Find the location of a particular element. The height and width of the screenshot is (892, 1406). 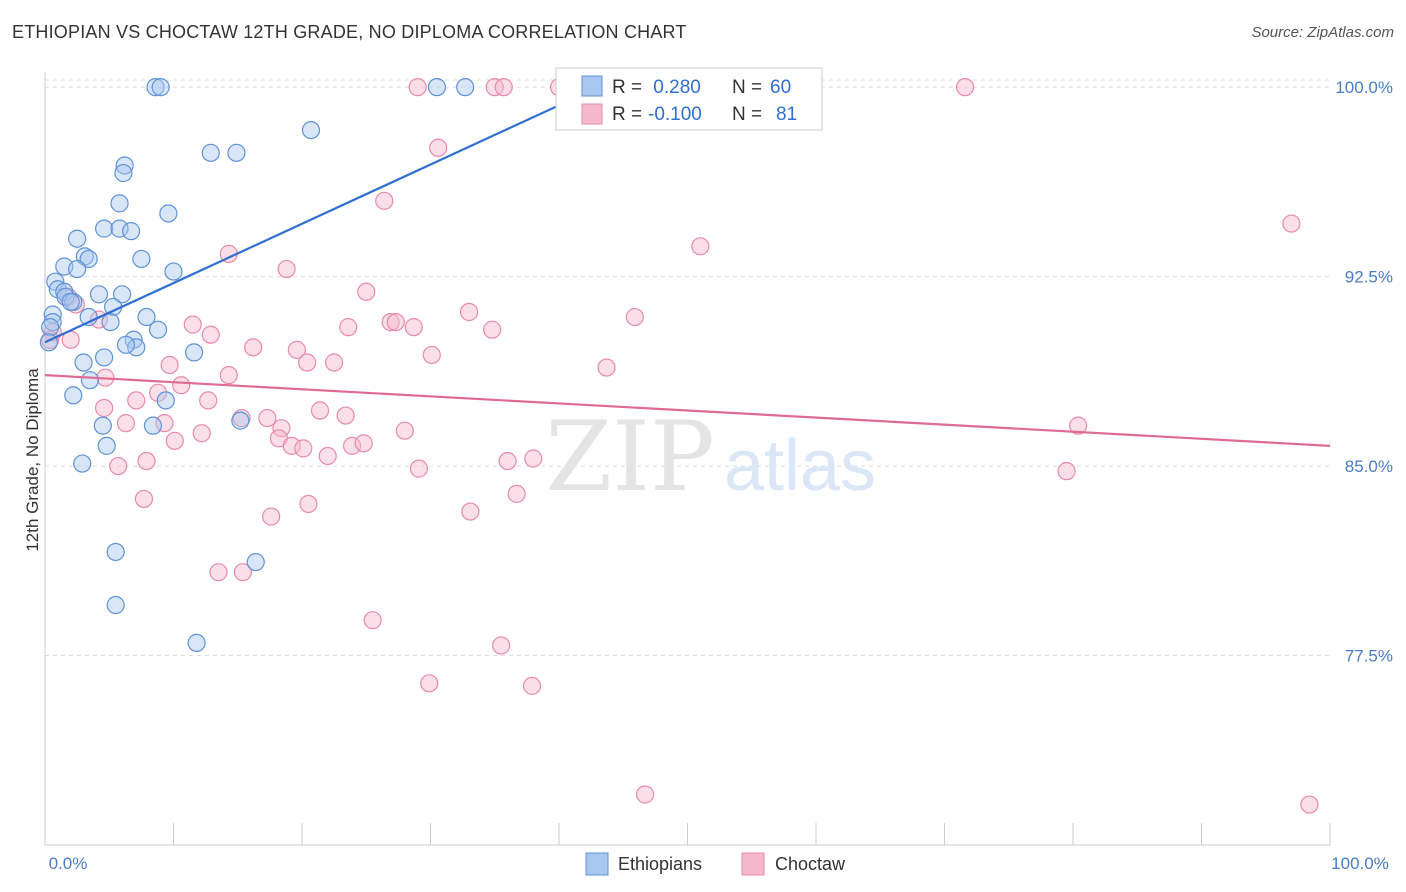

legend-swatch-ethiopians is located at coordinates (592, 86).